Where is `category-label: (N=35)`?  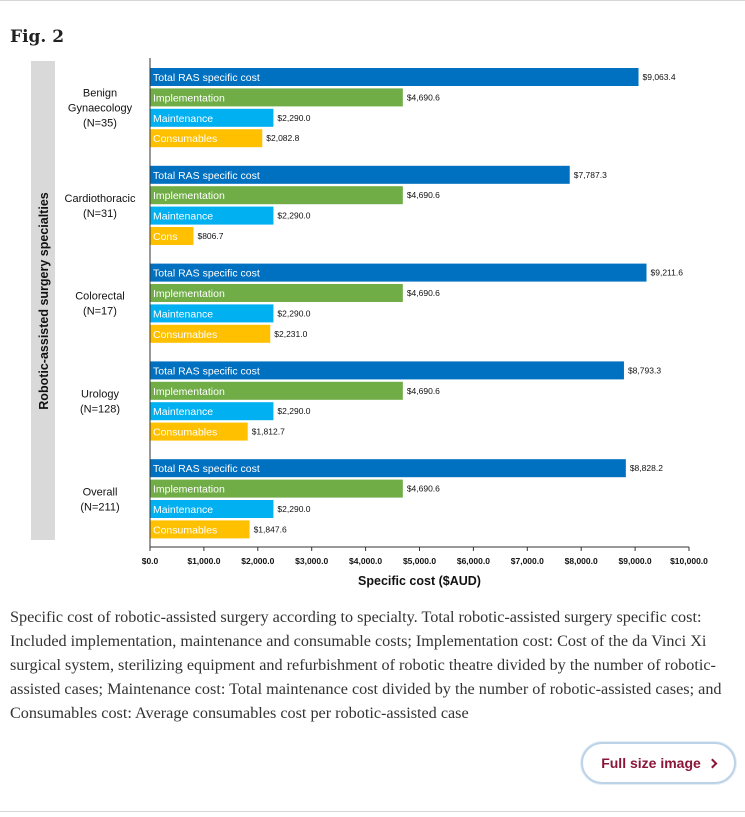
category-label: (N=35) is located at coordinates (100, 124).